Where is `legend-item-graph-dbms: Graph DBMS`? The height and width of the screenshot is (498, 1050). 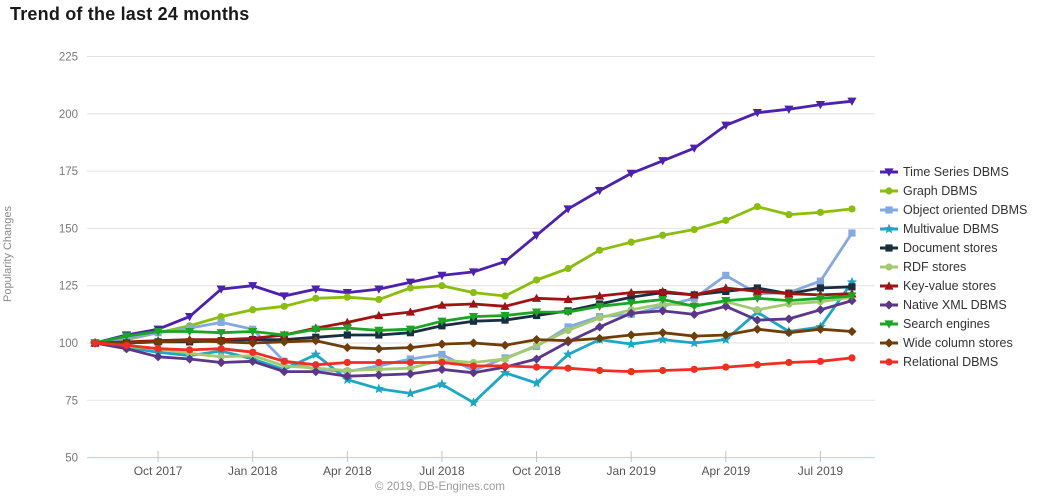
legend-item-graph-dbms: Graph DBMS is located at coordinates (953, 190).